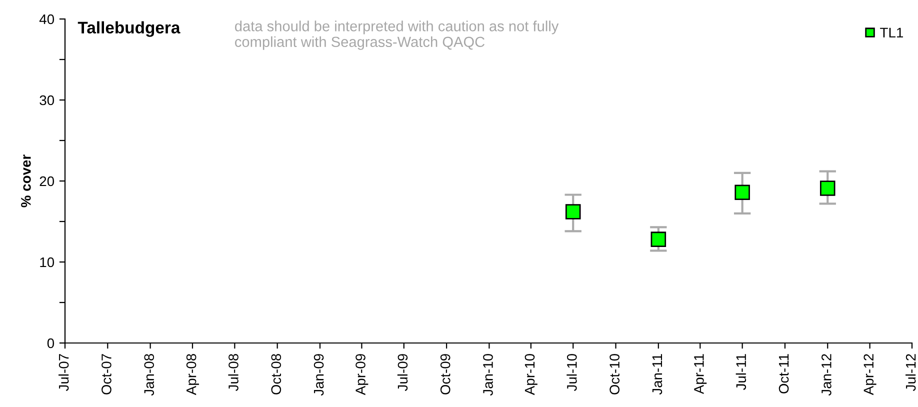 The width and height of the screenshot is (918, 407). Describe the element at coordinates (657, 374) in the screenshot. I see `x-tick-label: Jan-11` at that location.